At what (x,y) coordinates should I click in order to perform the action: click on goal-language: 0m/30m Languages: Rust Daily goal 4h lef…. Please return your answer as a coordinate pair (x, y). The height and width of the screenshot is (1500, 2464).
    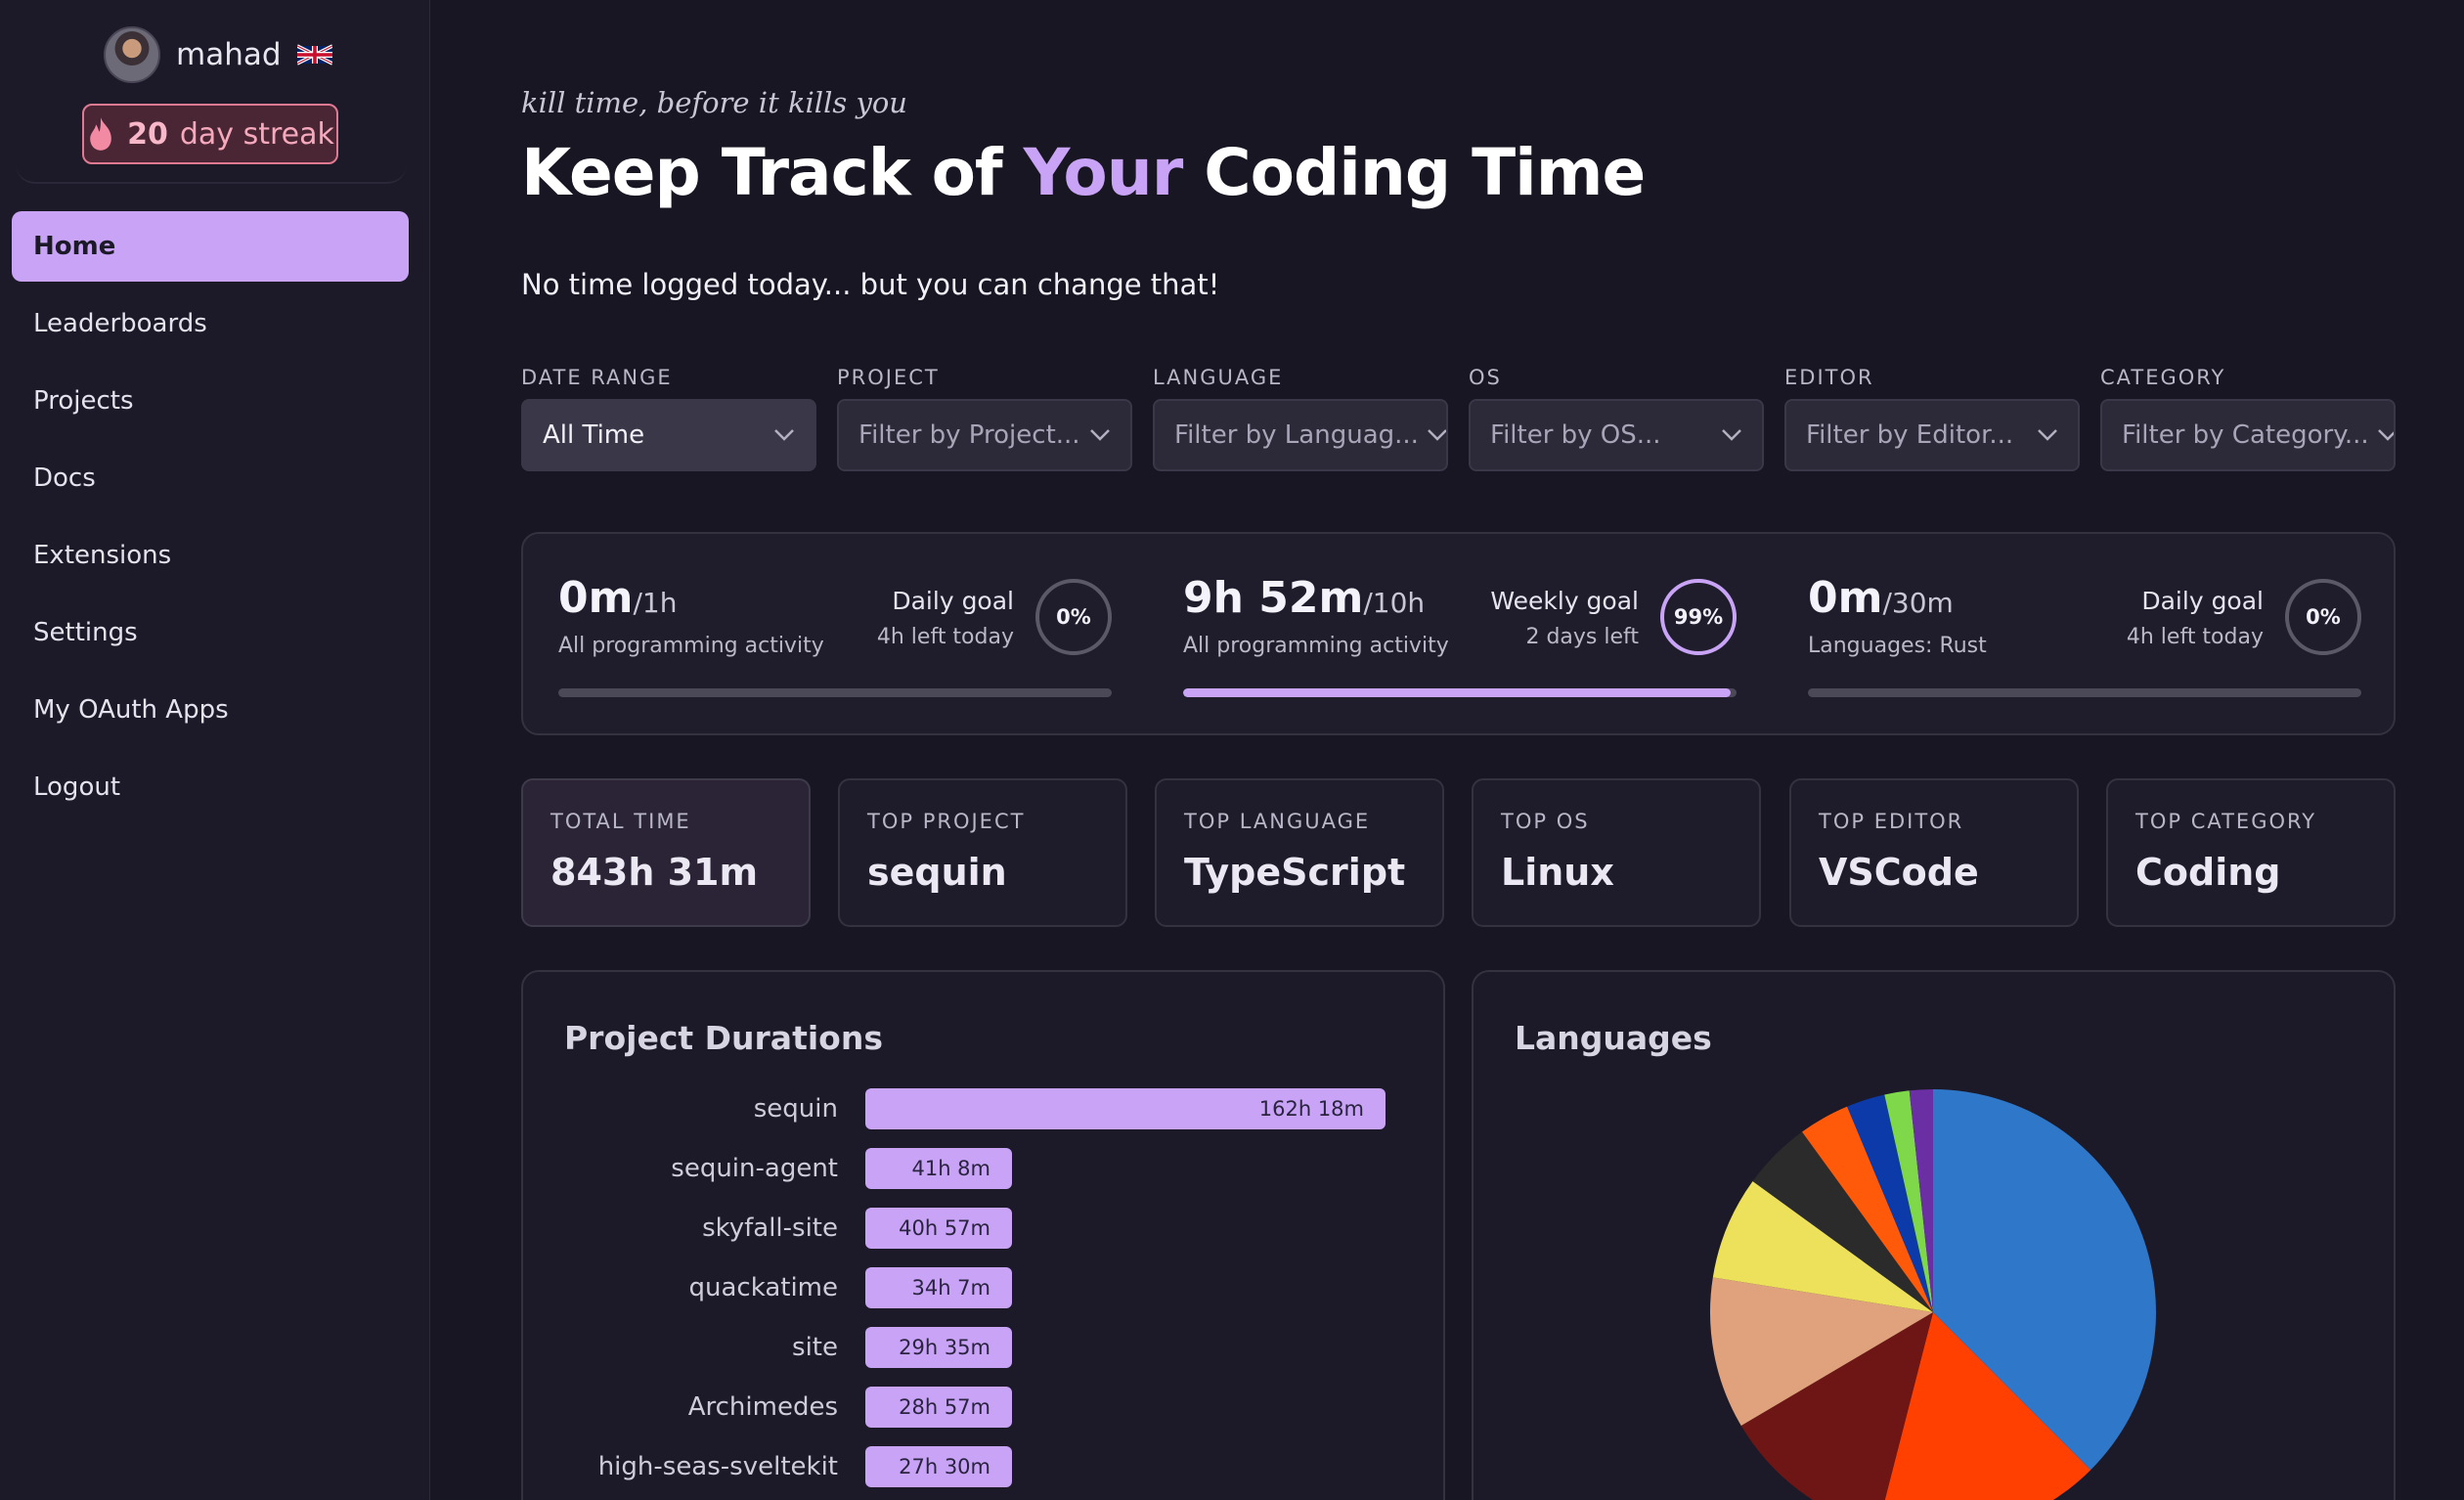
    Looking at the image, I should click on (2084, 635).